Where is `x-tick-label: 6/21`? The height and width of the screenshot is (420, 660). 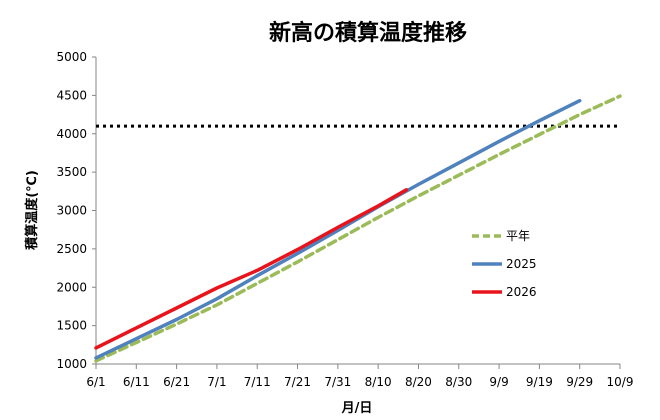
x-tick-label: 6/21 is located at coordinates (176, 382).